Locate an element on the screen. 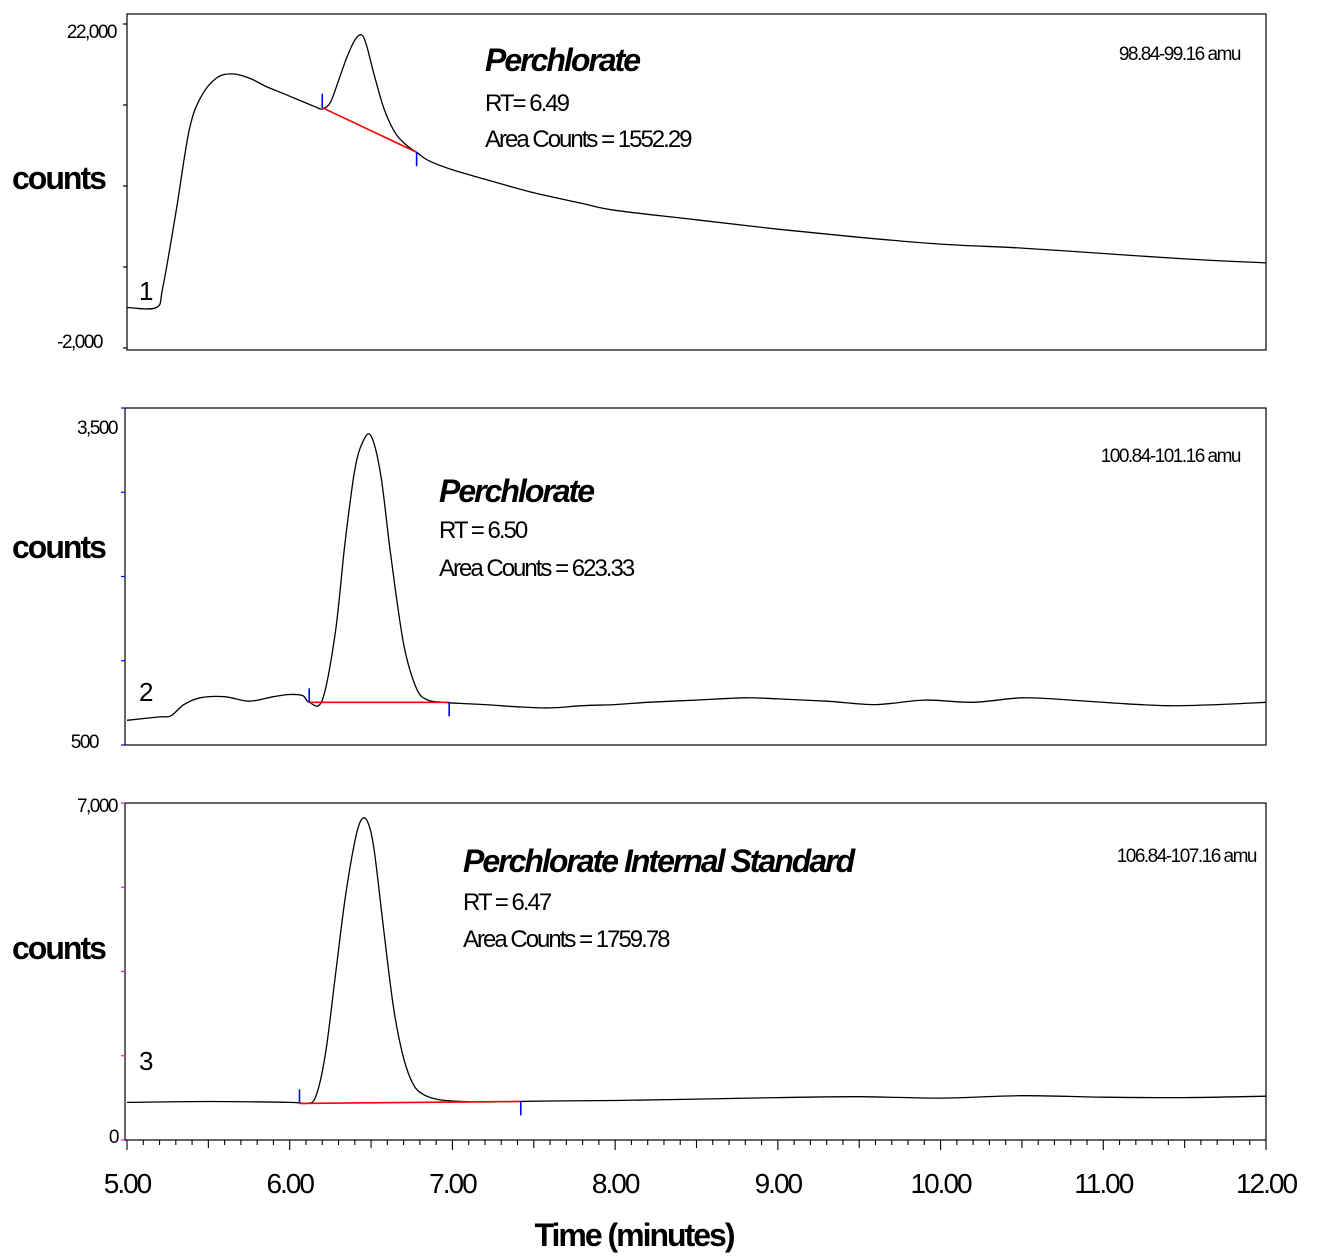  panel-2-peak-name: Perchlorate is located at coordinates (516, 491).